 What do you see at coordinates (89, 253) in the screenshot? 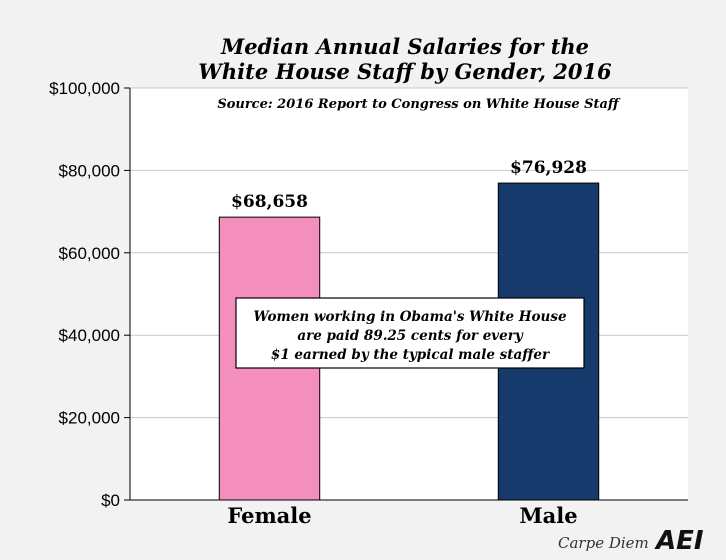
I see `y-tick-label: $60,000` at bounding box center [89, 253].